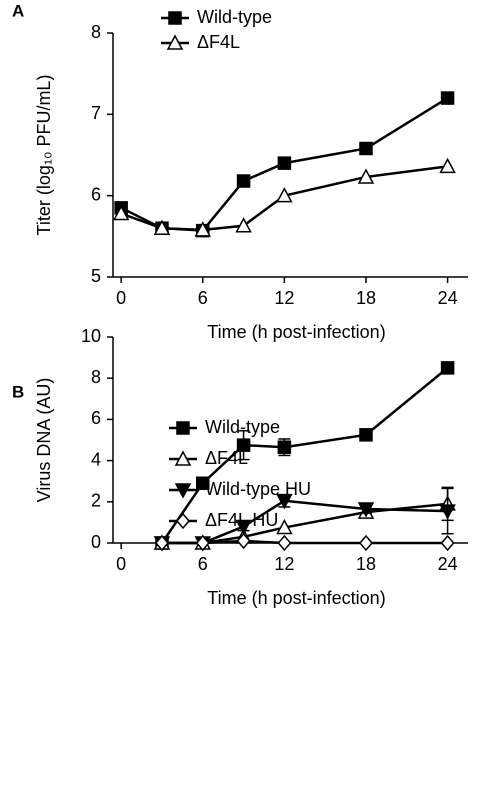 Image resolution: width=486 pixels, height=805 pixels. What do you see at coordinates (258, 489) in the screenshot?
I see `legend-label: Wild-type HU` at bounding box center [258, 489].